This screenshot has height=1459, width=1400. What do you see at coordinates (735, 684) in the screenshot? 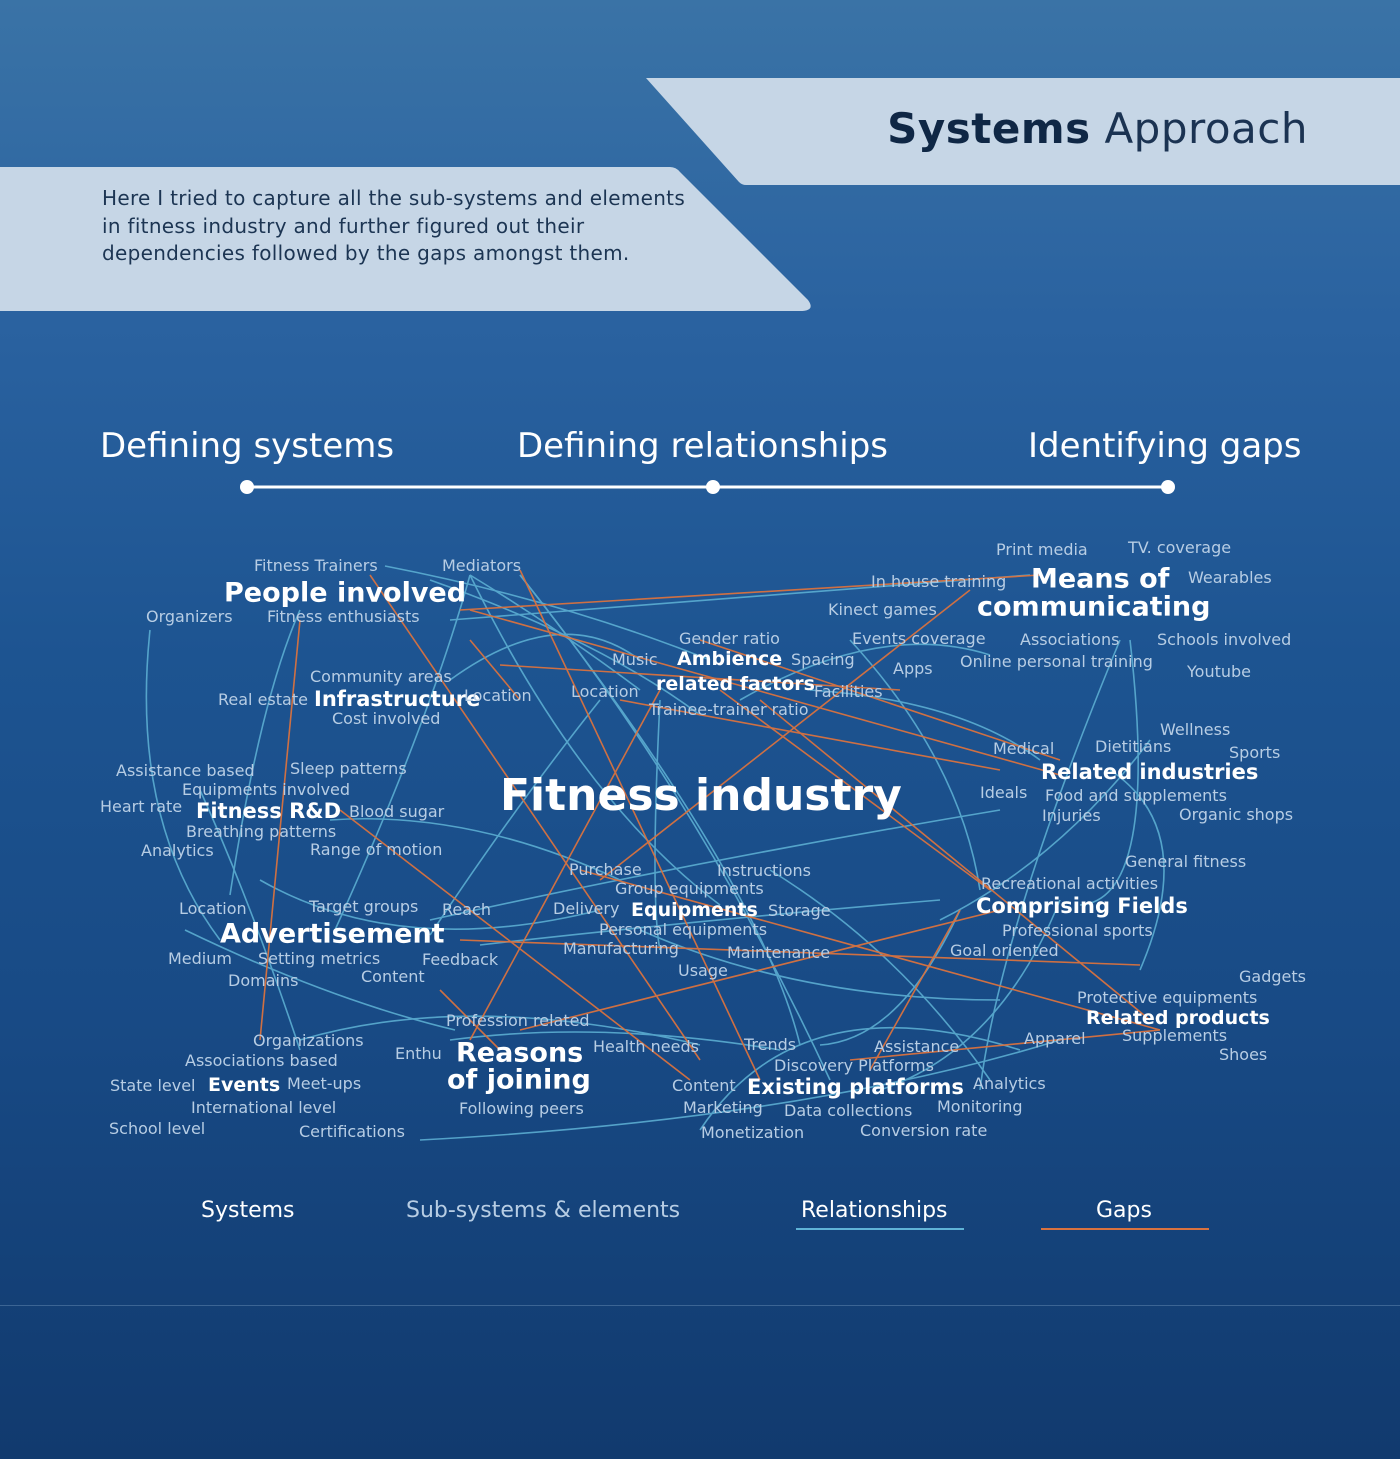
I see `system-ambience-line2: related factors` at bounding box center [735, 684].